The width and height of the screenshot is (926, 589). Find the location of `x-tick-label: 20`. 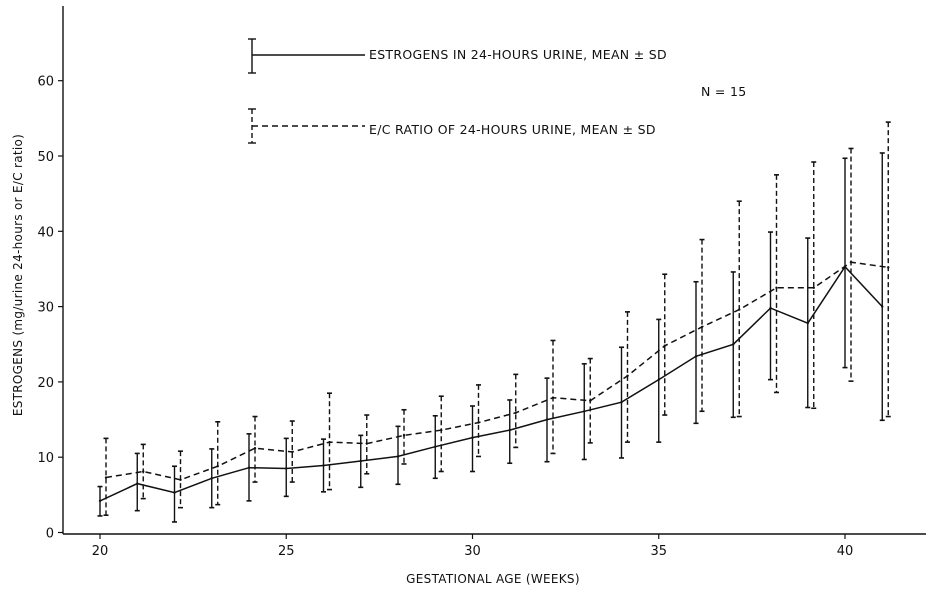

x-tick-label: 20 is located at coordinates (100, 551).